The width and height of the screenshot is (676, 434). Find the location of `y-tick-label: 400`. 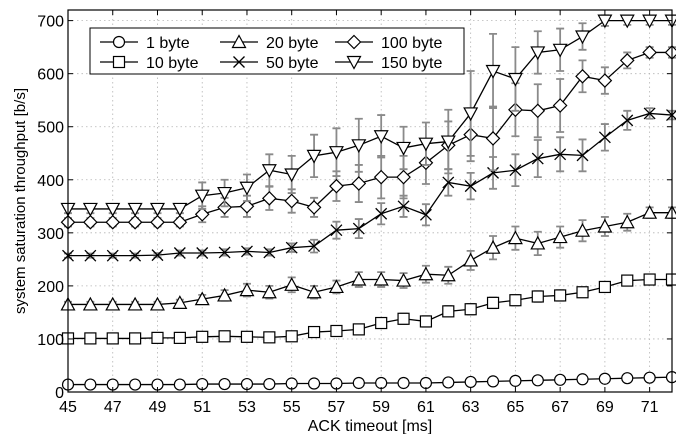

y-tick-label: 400 is located at coordinates (50, 181).